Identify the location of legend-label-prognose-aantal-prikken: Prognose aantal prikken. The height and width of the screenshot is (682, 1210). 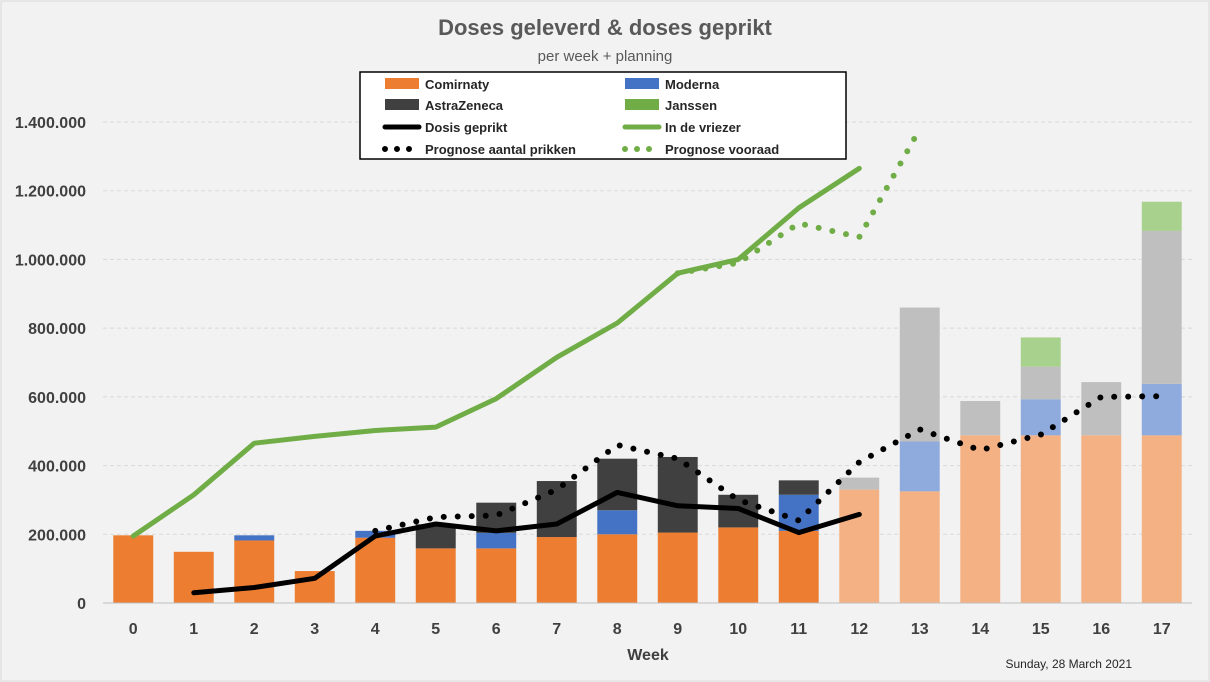
(500, 149).